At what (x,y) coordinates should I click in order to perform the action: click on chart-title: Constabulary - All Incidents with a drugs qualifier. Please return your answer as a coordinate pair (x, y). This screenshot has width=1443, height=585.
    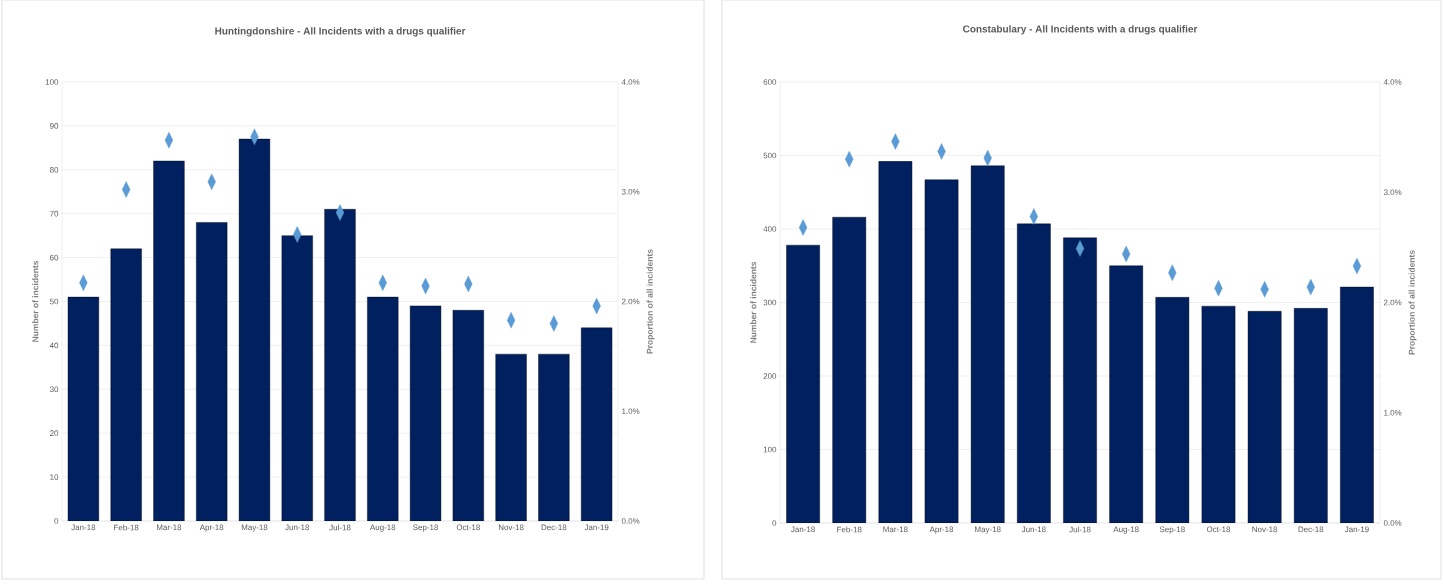
    Looking at the image, I should click on (1080, 30).